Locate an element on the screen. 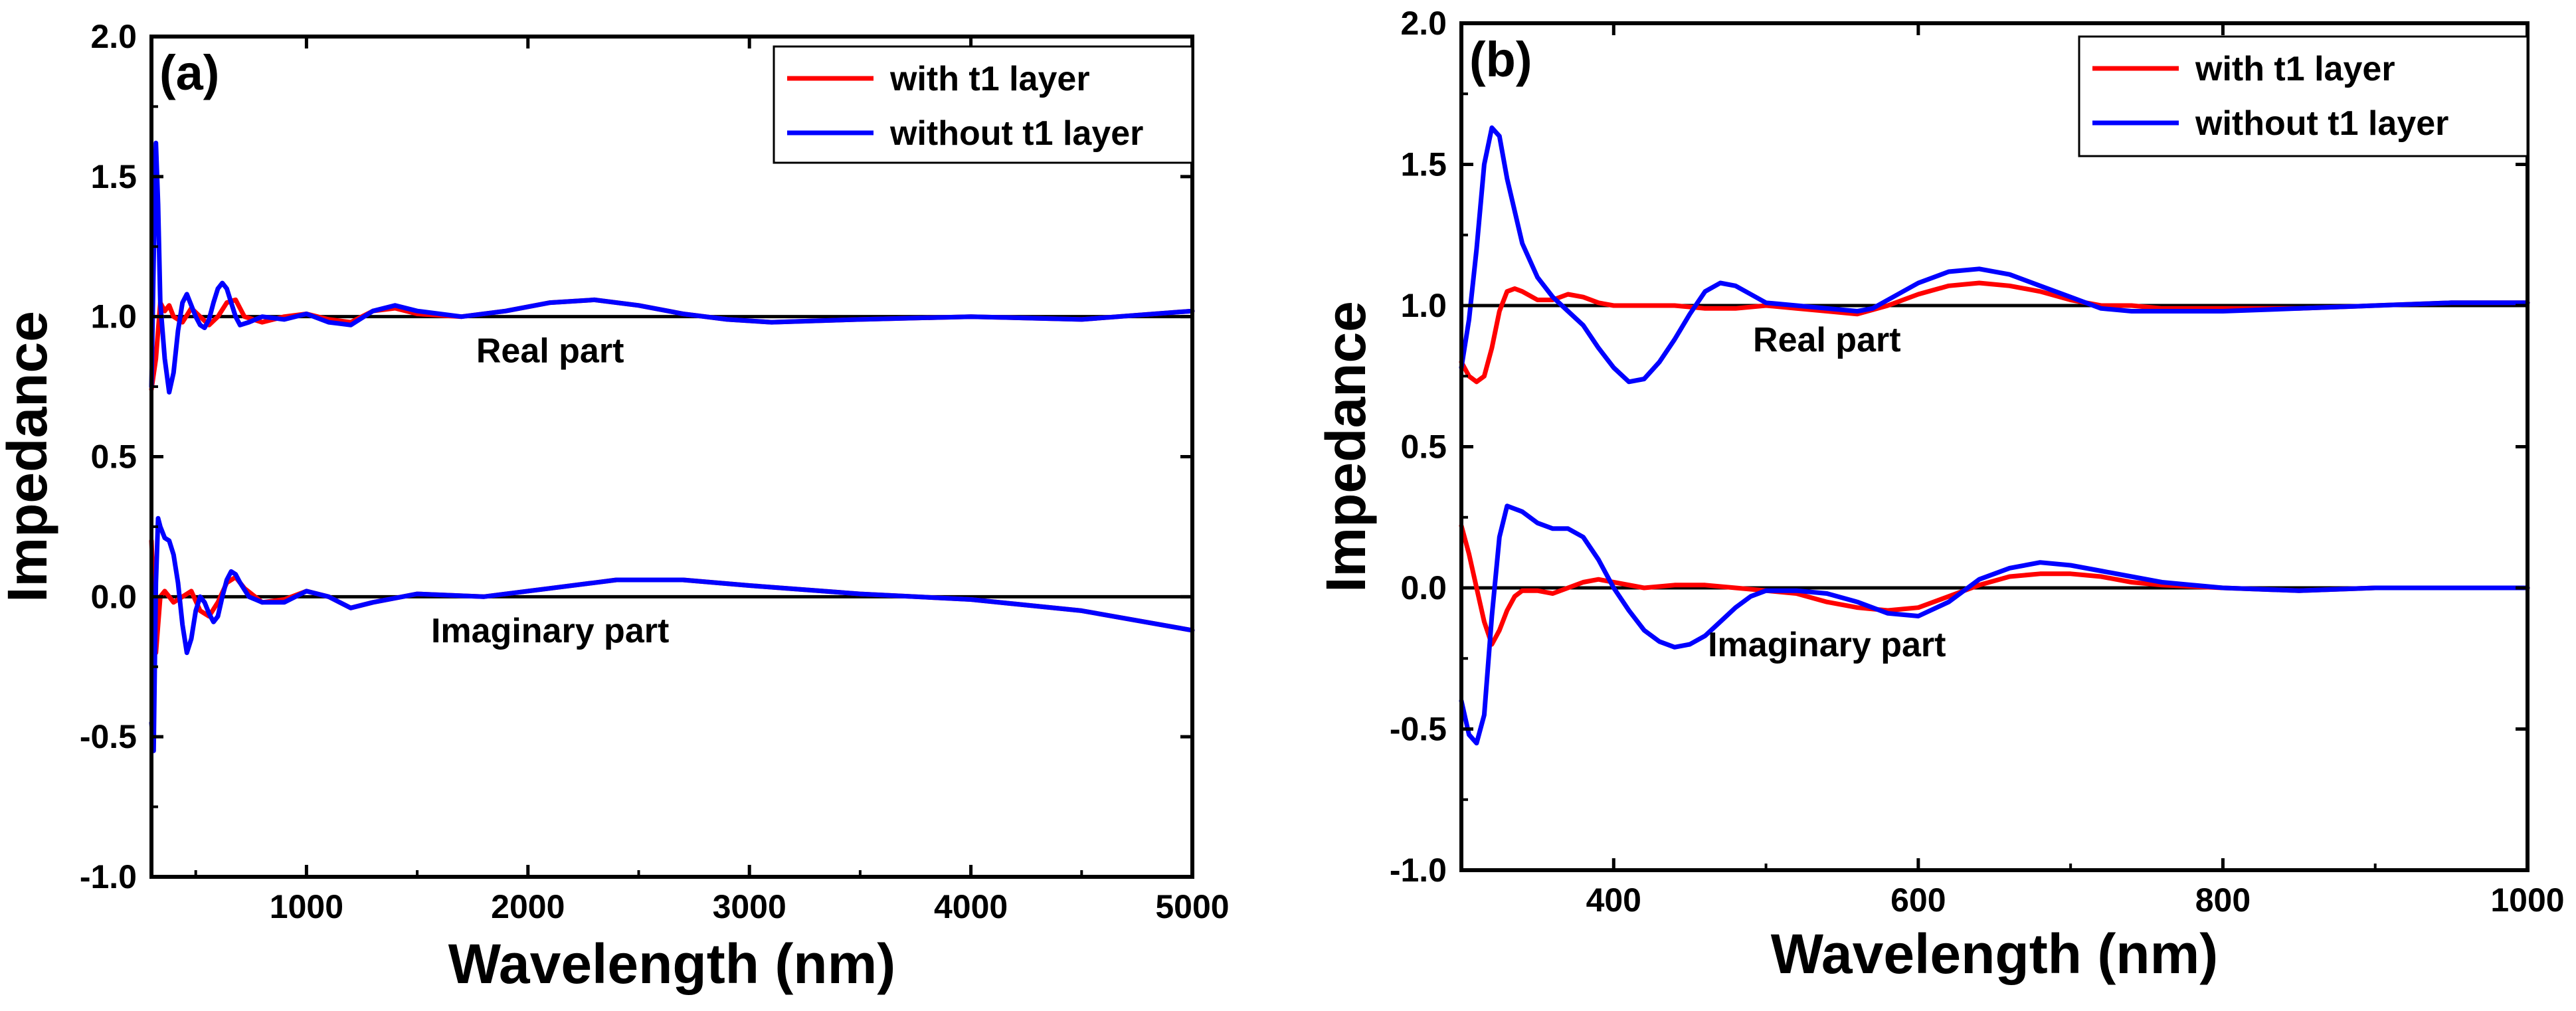 The height and width of the screenshot is (1011, 2576). chart-a-y-tick-label: 2.0 is located at coordinates (113, 36).